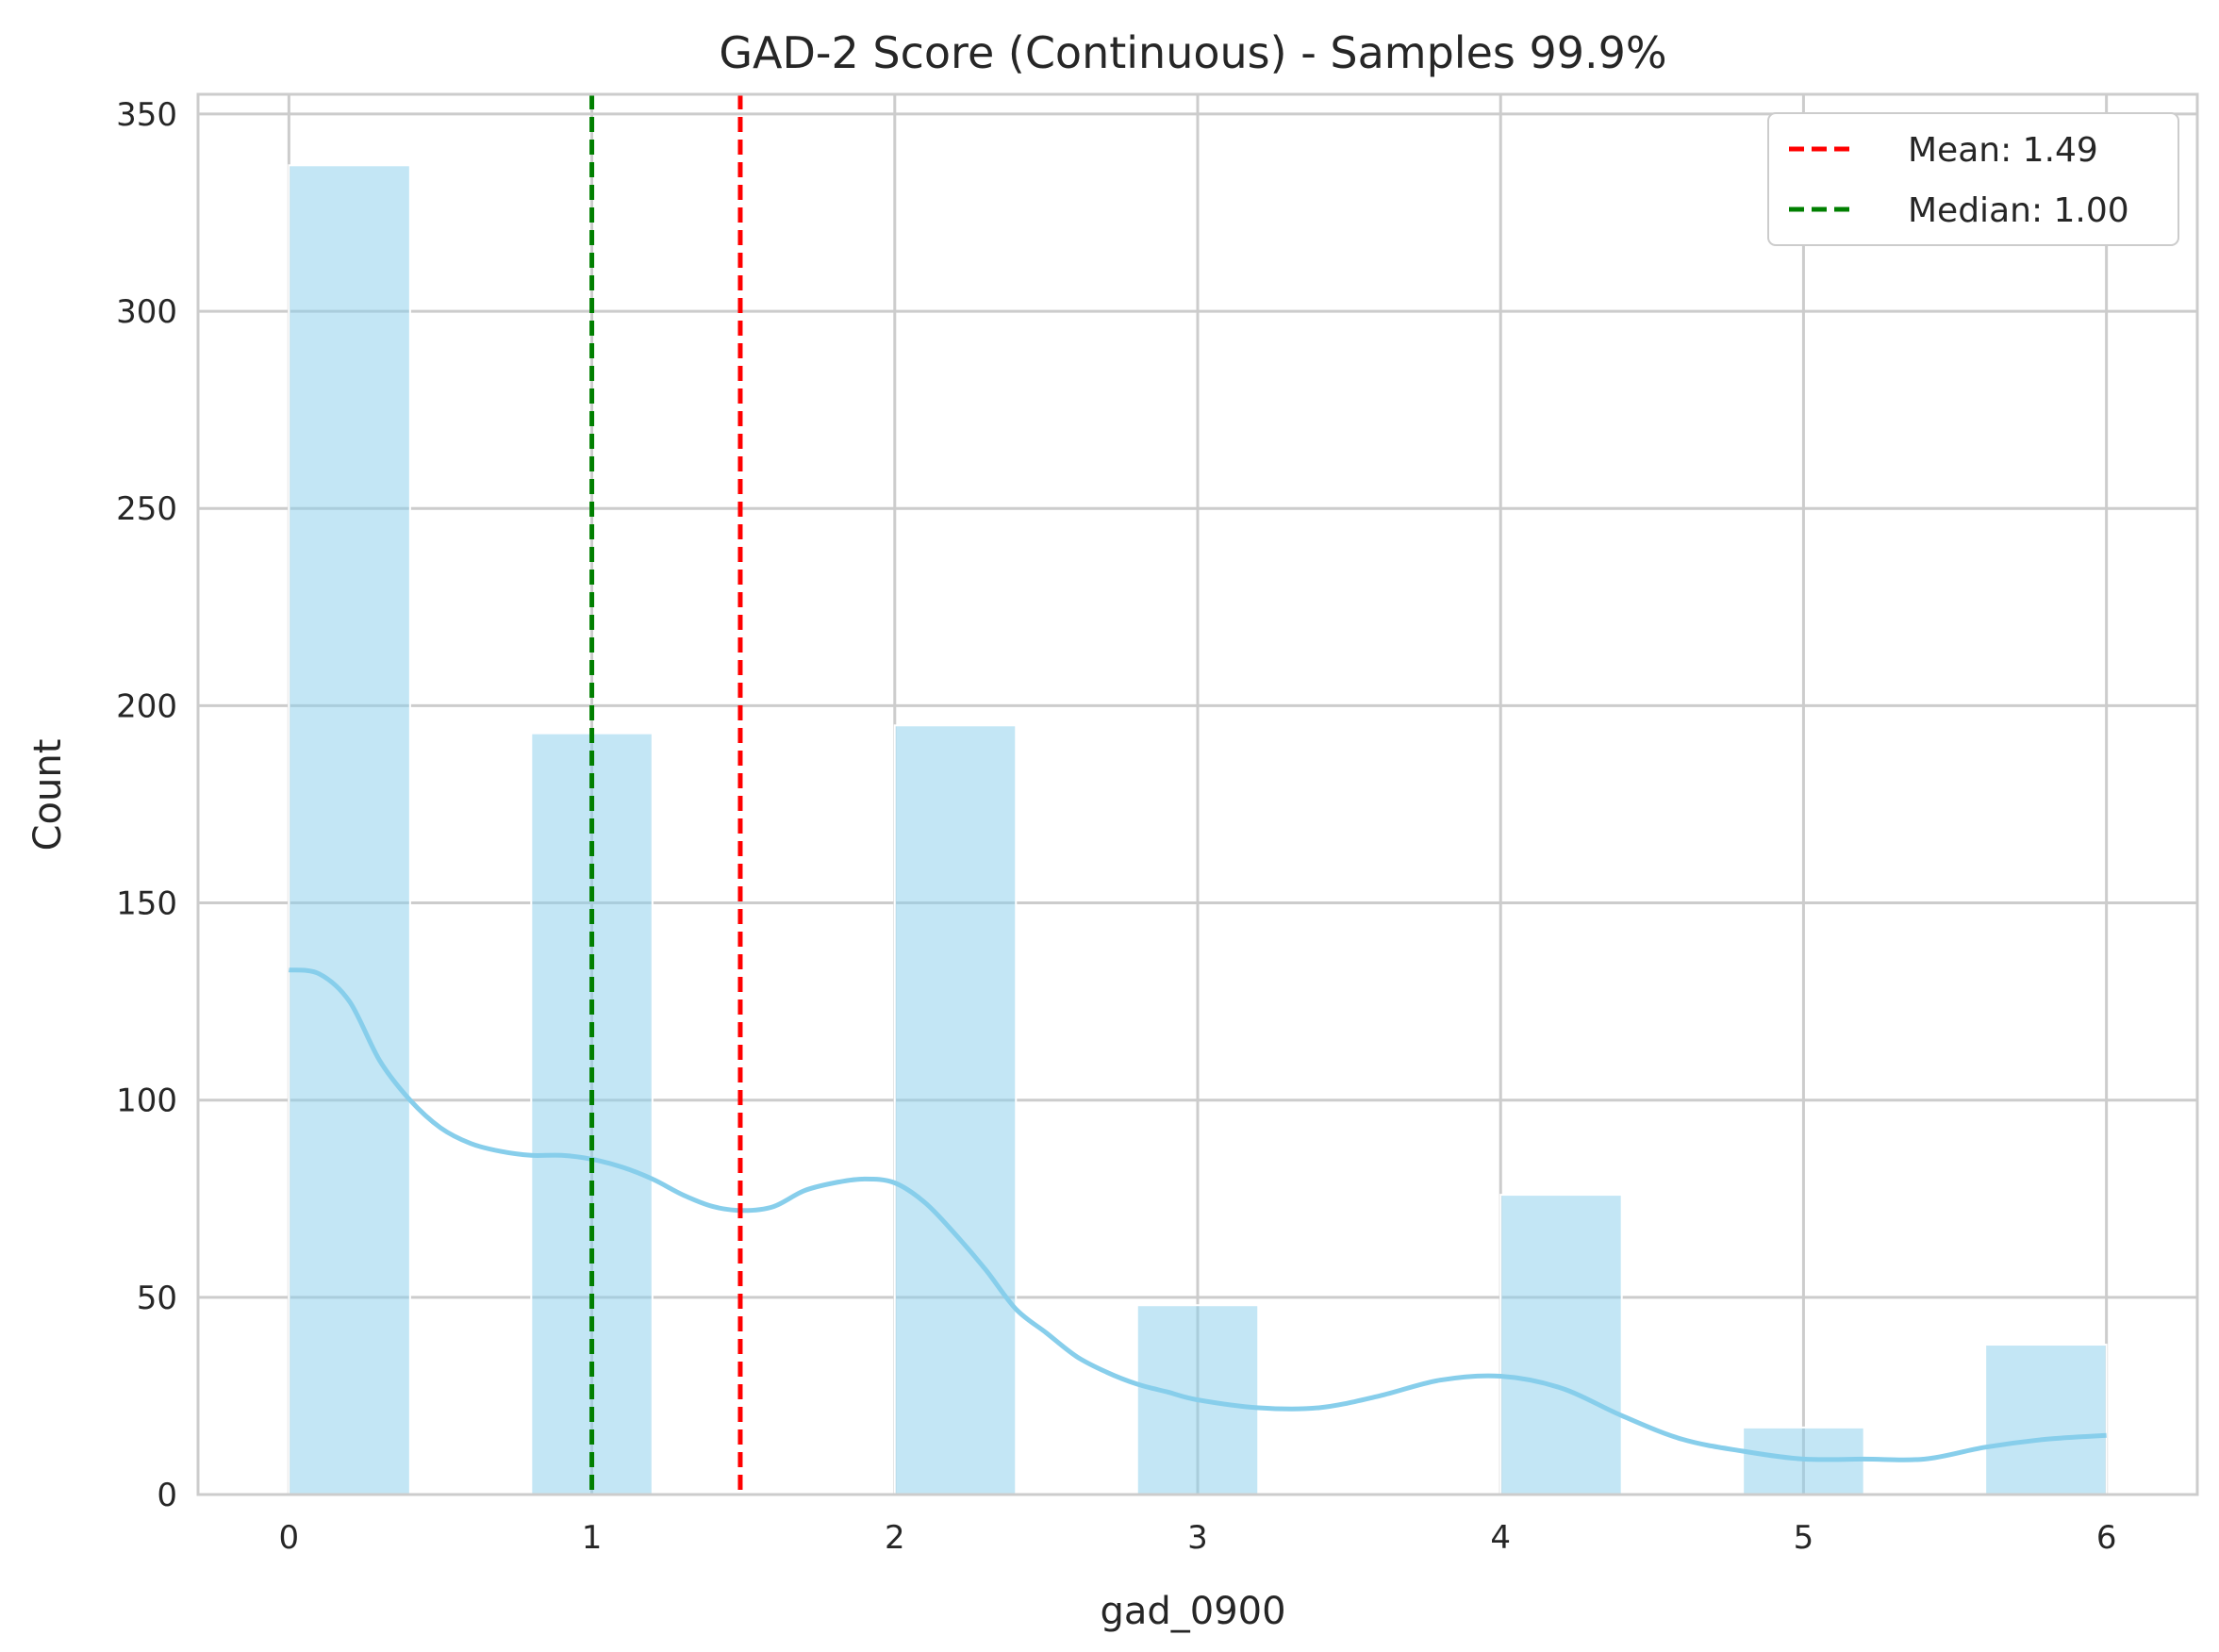 This screenshot has width=2219, height=1652. Describe the element at coordinates (289, 1538) in the screenshot. I see `x-tick-label: 0` at that location.